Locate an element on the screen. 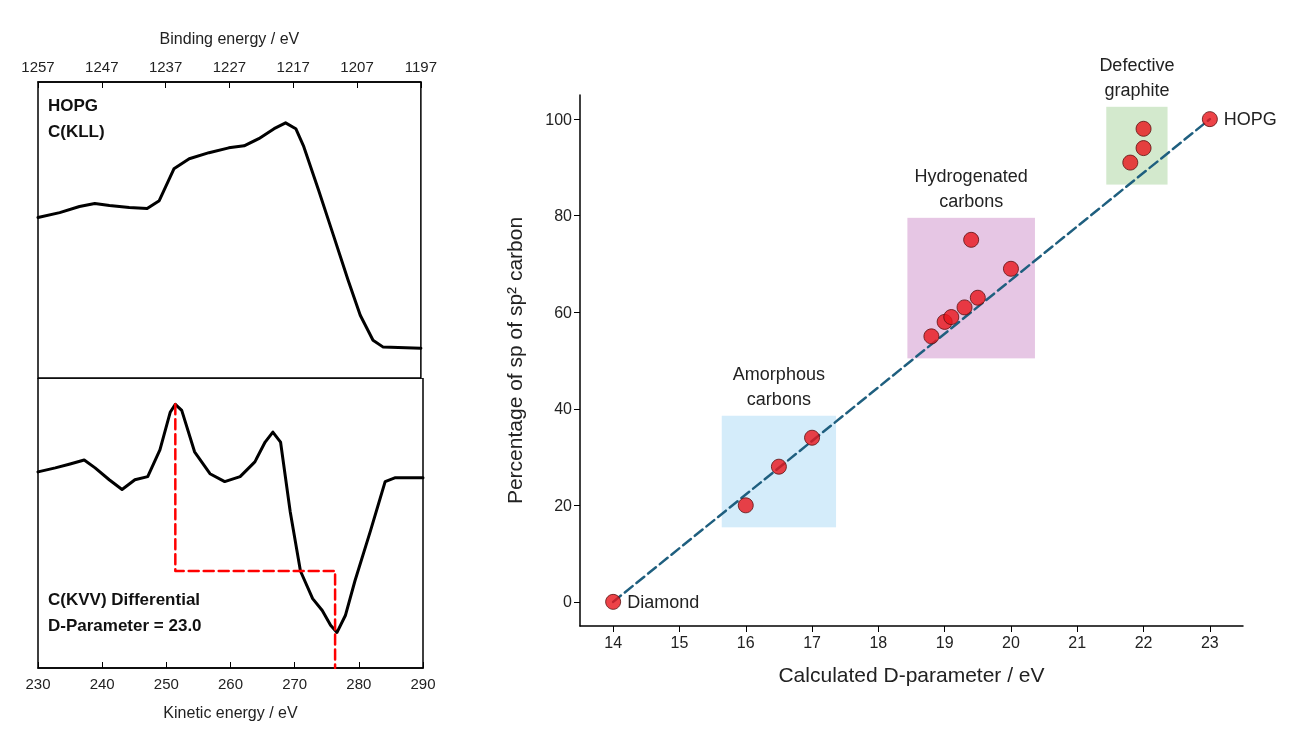  x-tick-label: 14 is located at coordinates (613, 642).